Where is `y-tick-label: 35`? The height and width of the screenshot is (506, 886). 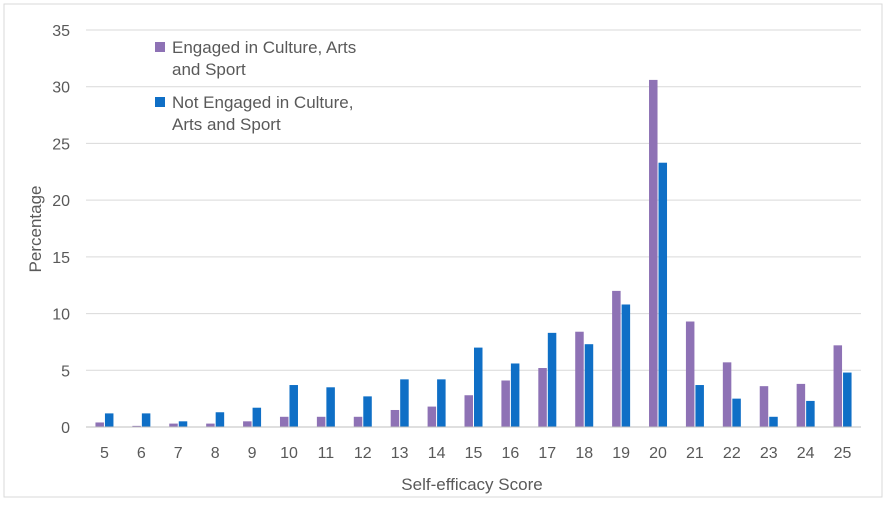 y-tick-label: 35 is located at coordinates (61, 31).